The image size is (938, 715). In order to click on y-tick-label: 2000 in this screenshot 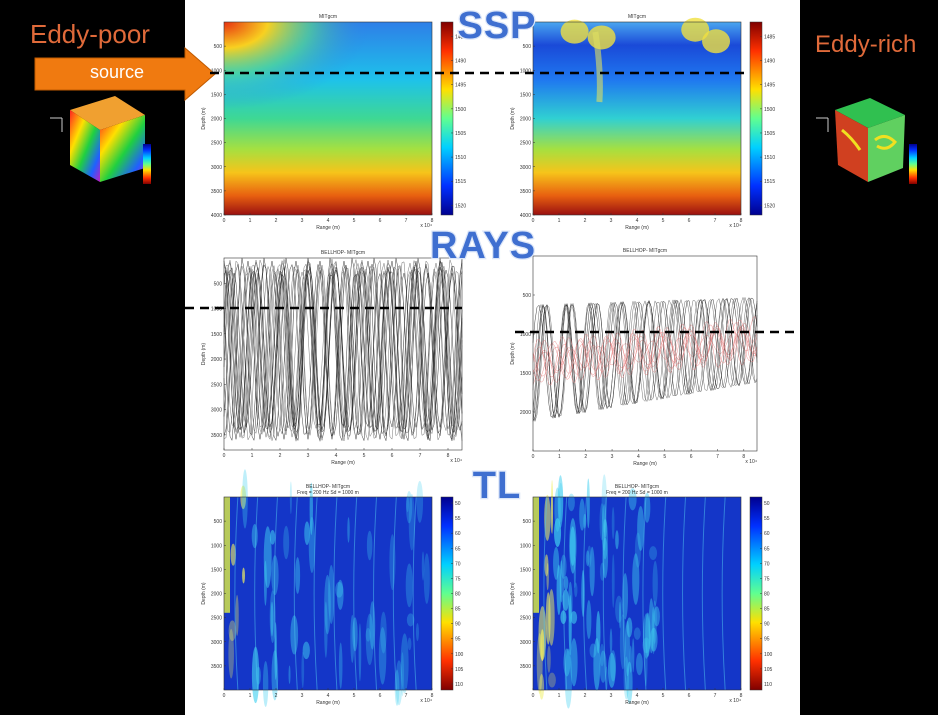, I will do `click(216, 595)`.